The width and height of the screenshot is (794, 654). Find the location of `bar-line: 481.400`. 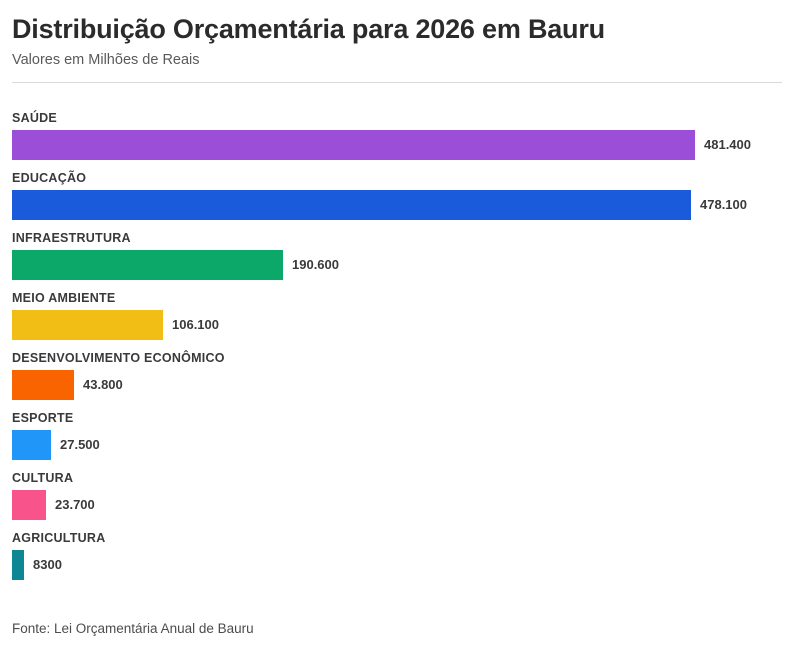

bar-line: 481.400 is located at coordinates (397, 145).